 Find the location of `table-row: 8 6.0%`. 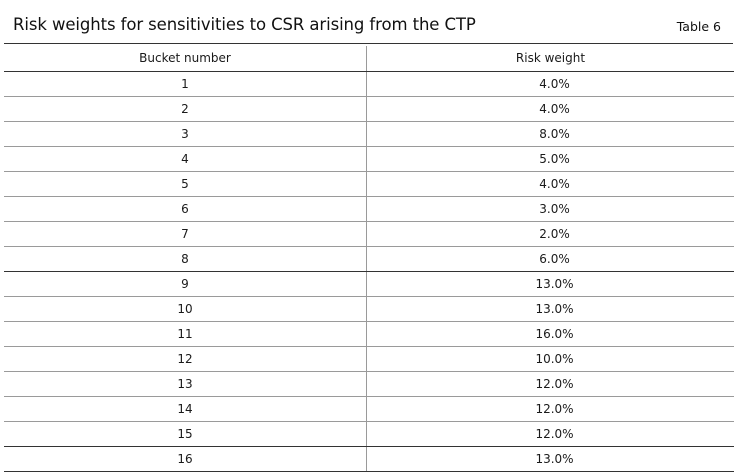

table-row: 8 6.0% is located at coordinates (369, 259).